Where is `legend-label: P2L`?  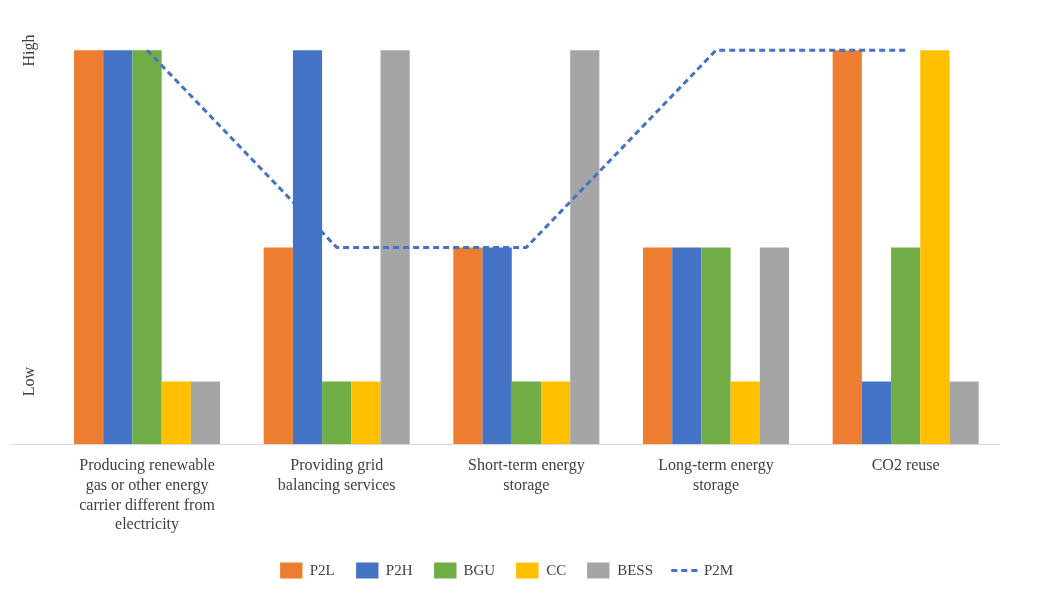 legend-label: P2L is located at coordinates (322, 570).